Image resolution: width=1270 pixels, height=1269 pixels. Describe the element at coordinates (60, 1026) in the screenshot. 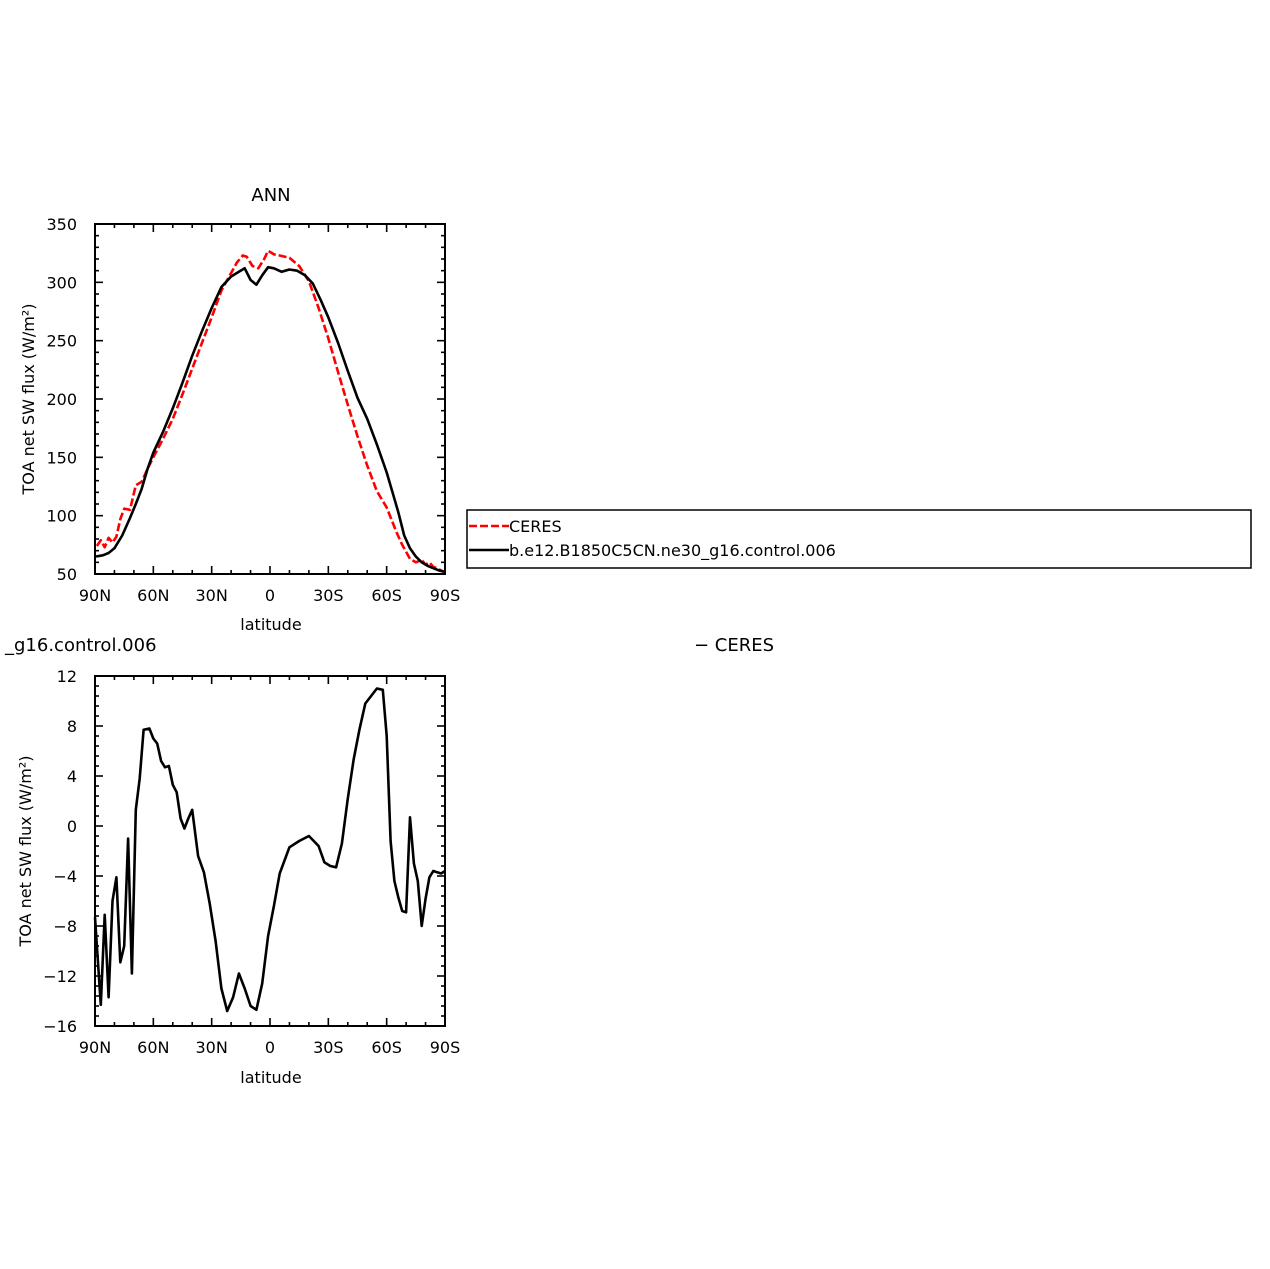

I see `y-tick-label: −16` at that location.